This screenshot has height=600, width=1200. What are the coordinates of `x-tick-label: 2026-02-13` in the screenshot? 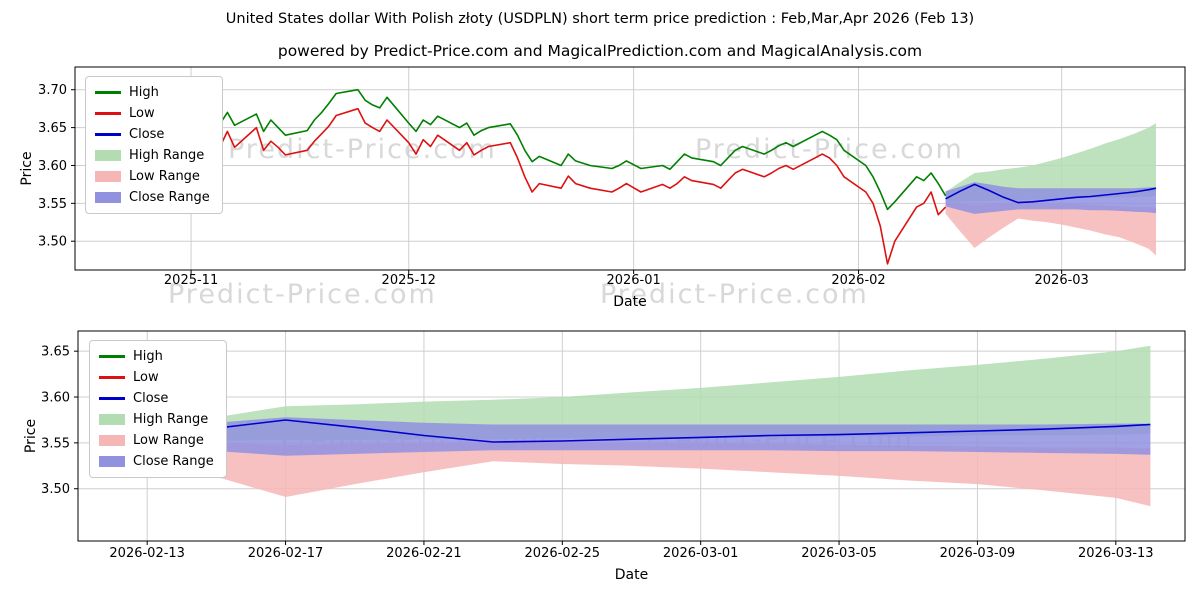 It's located at (147, 553).